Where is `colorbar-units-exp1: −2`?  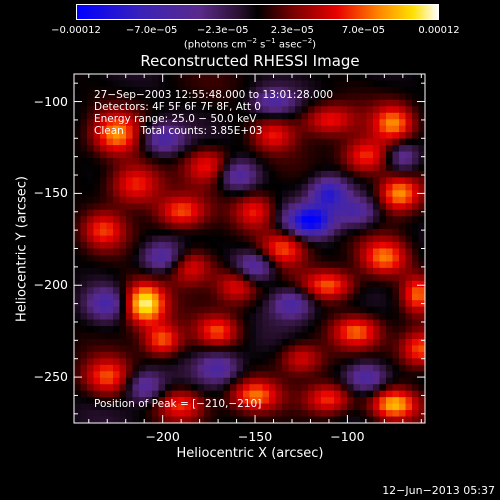 colorbar-units-exp1: −2 is located at coordinates (251, 41).